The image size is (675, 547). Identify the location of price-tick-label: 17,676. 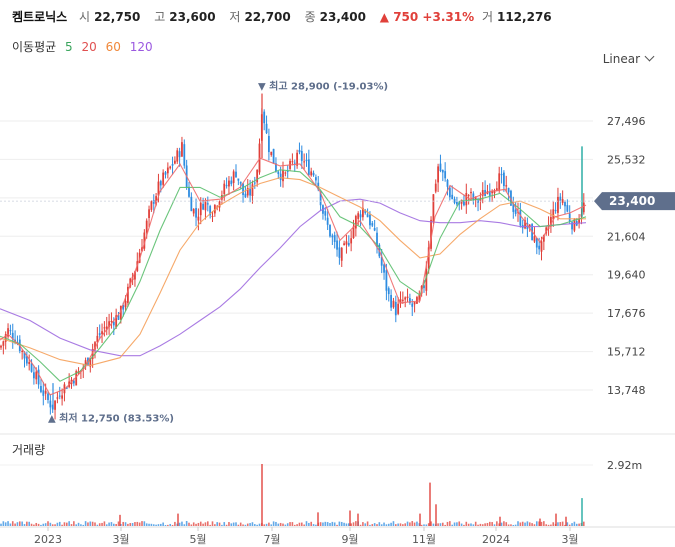
(626, 313).